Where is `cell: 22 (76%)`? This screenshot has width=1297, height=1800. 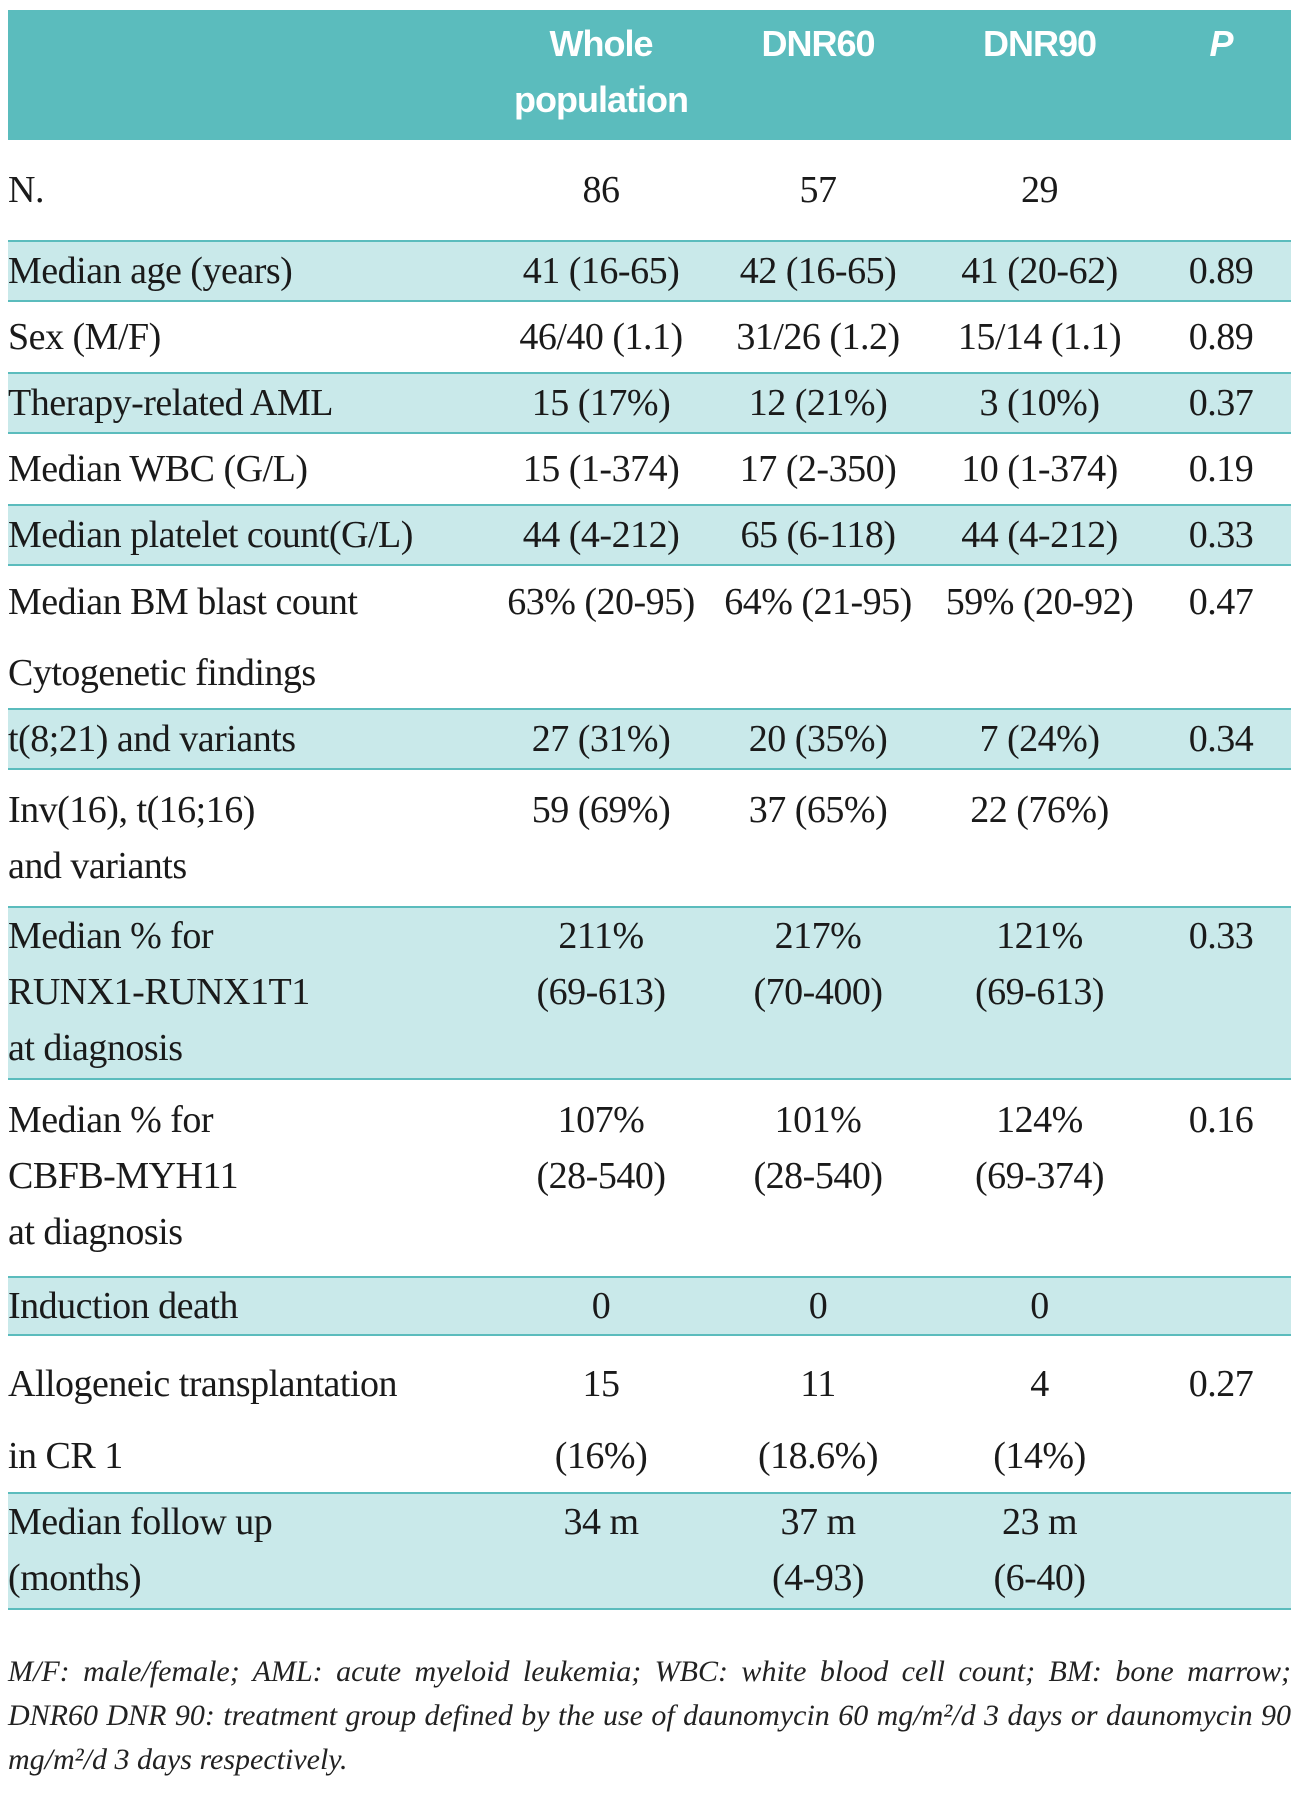 cell: 22 (76%) is located at coordinates (1039, 810).